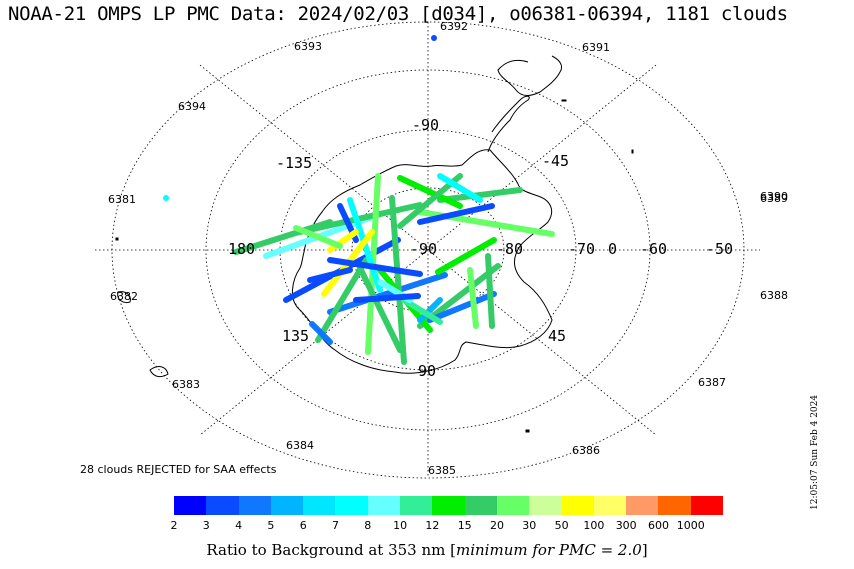 Image resolution: width=854 pixels, height=569 pixels. I want to click on orbit-label: 6381, so click(122, 199).